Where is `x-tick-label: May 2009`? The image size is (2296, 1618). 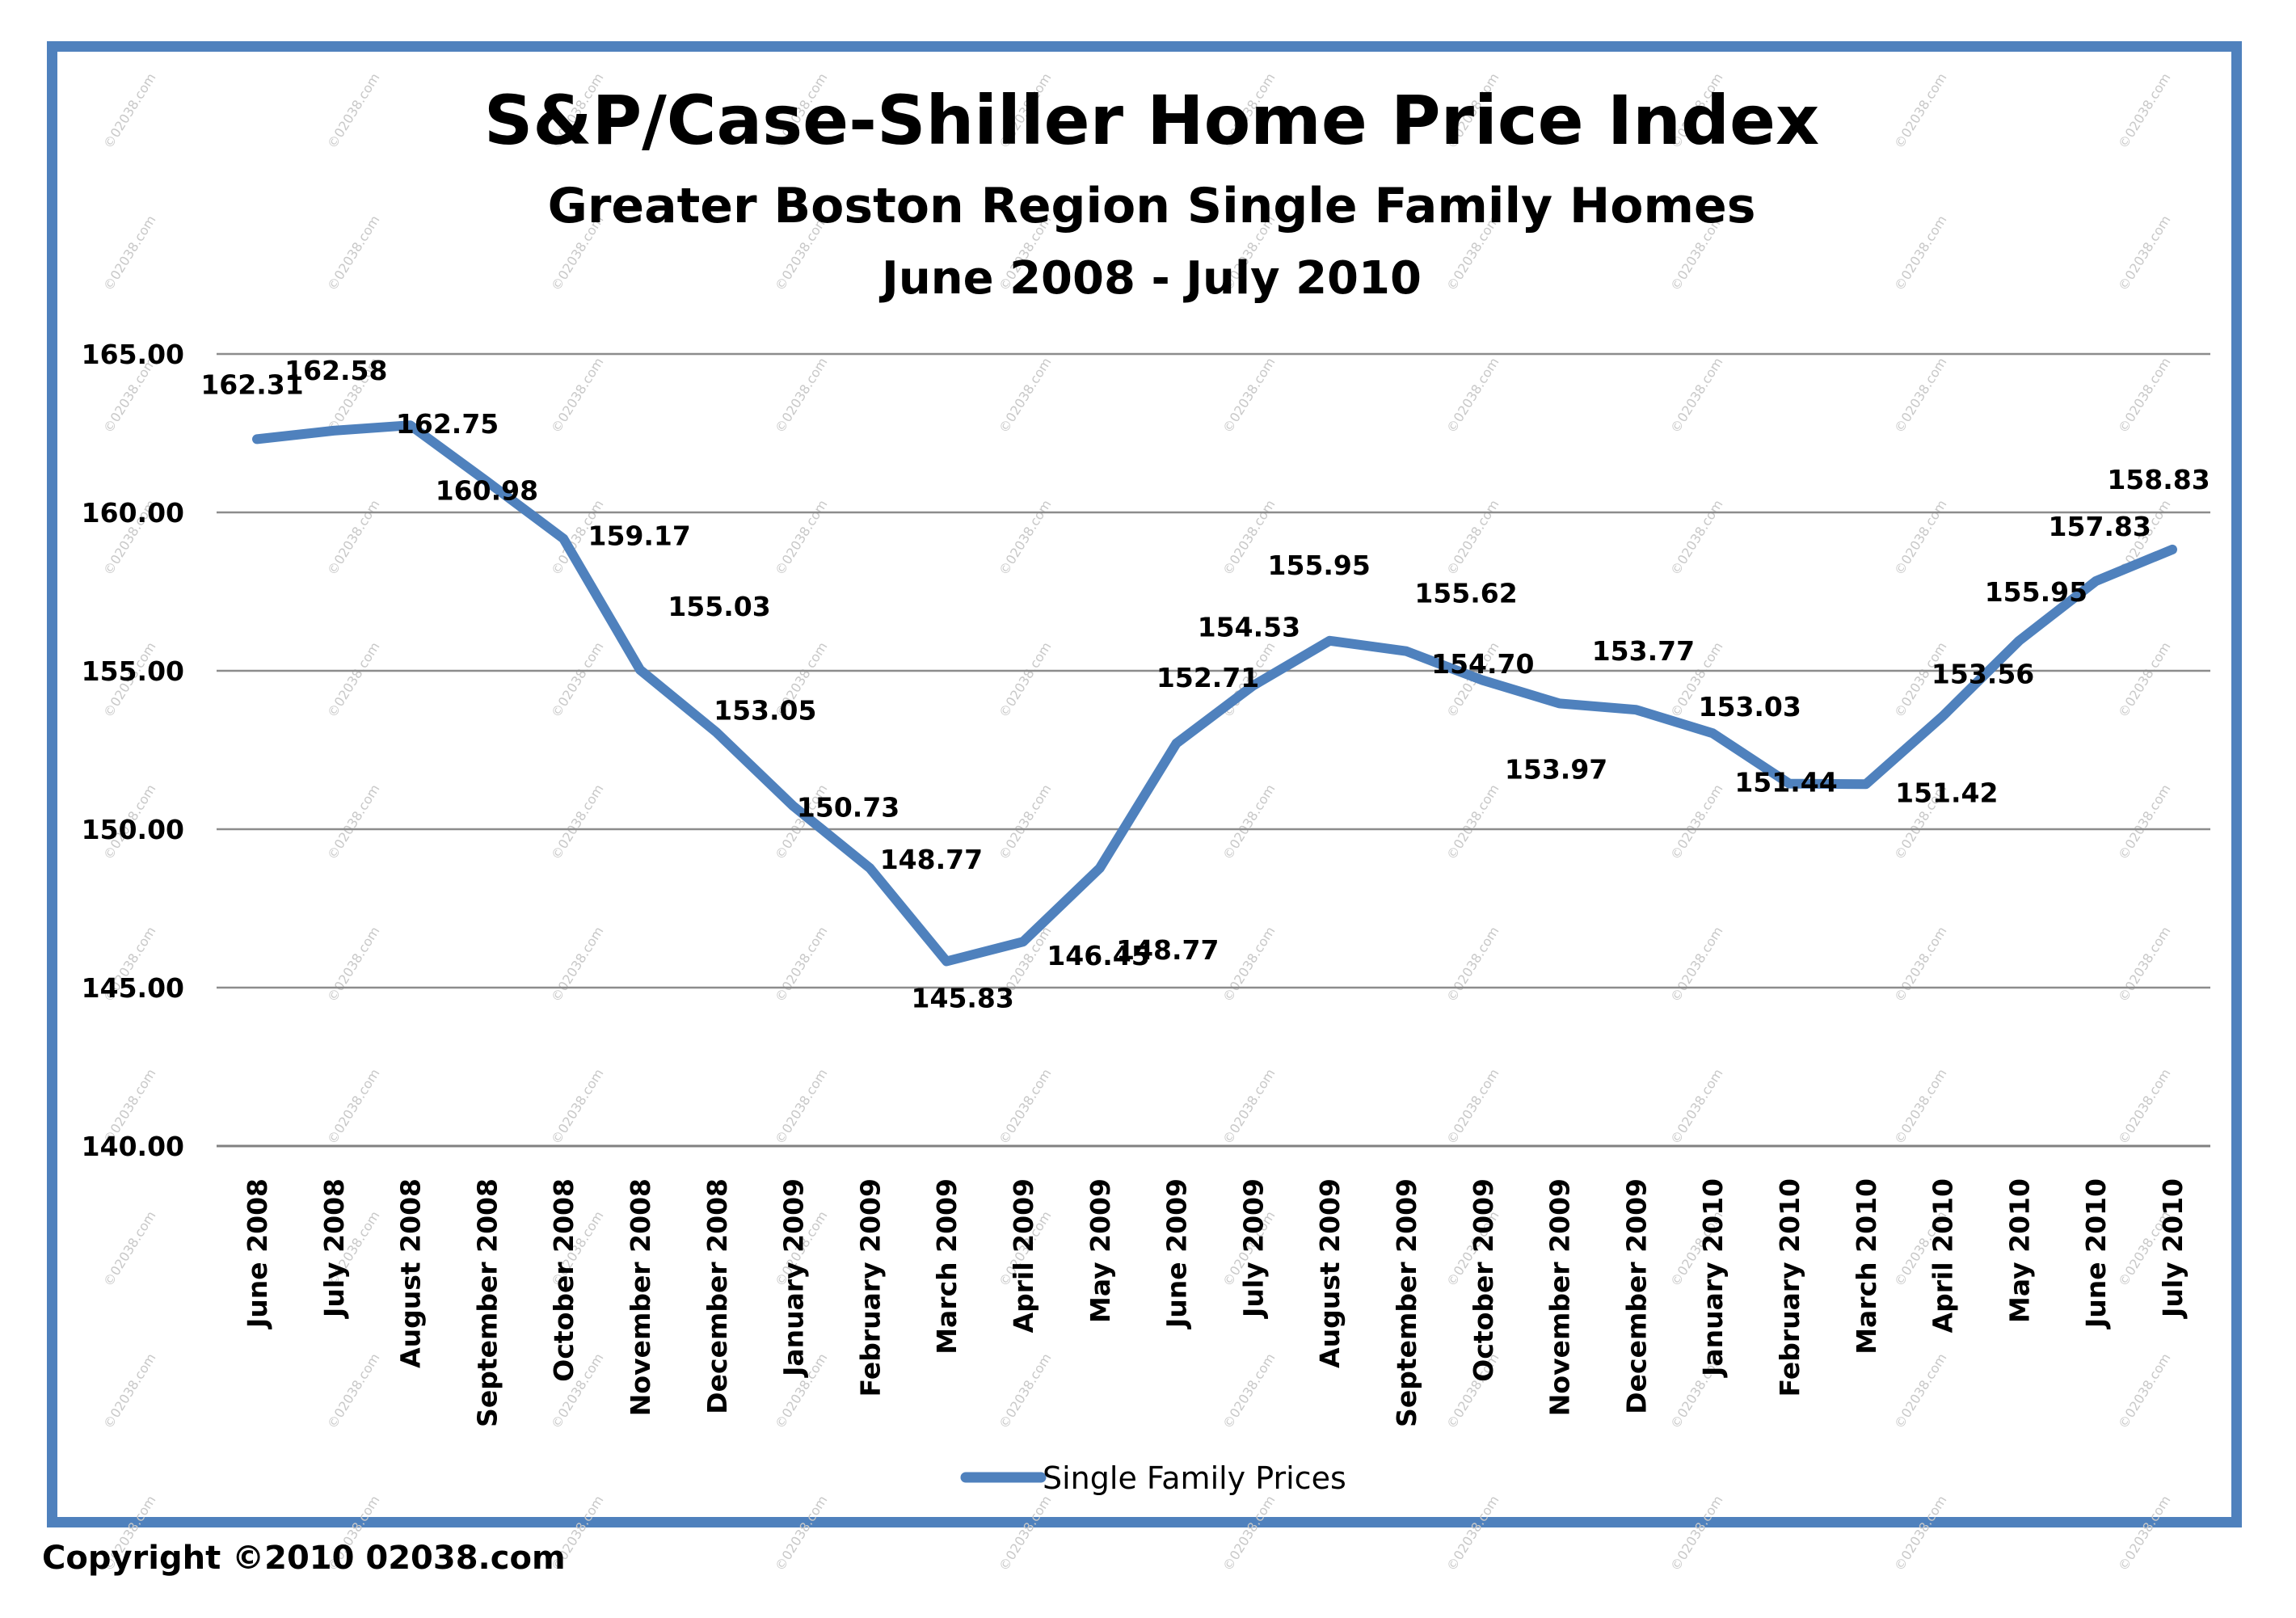
x-tick-label: May 2009 is located at coordinates (1100, 1250).